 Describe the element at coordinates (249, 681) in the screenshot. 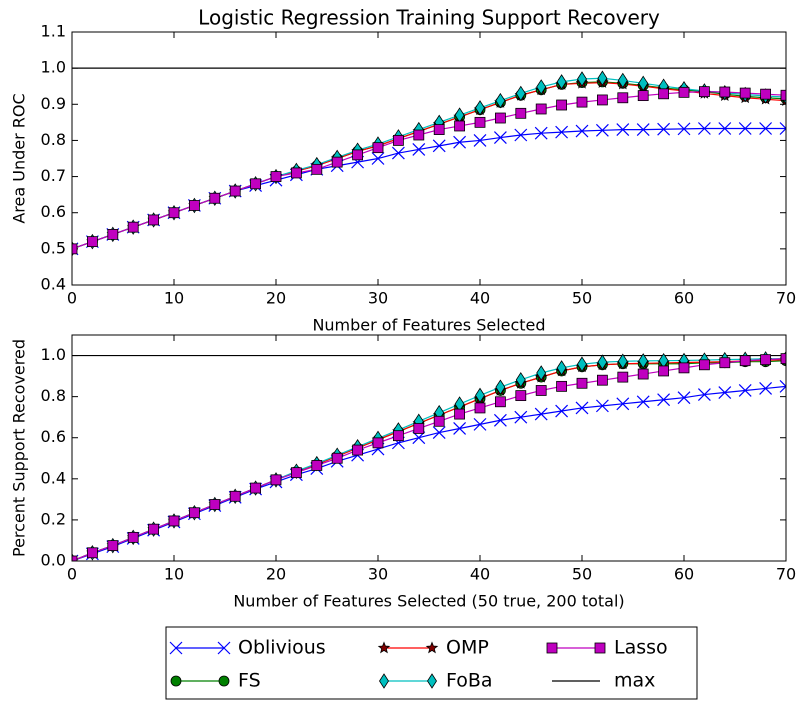

I see `legend-label: FS` at that location.